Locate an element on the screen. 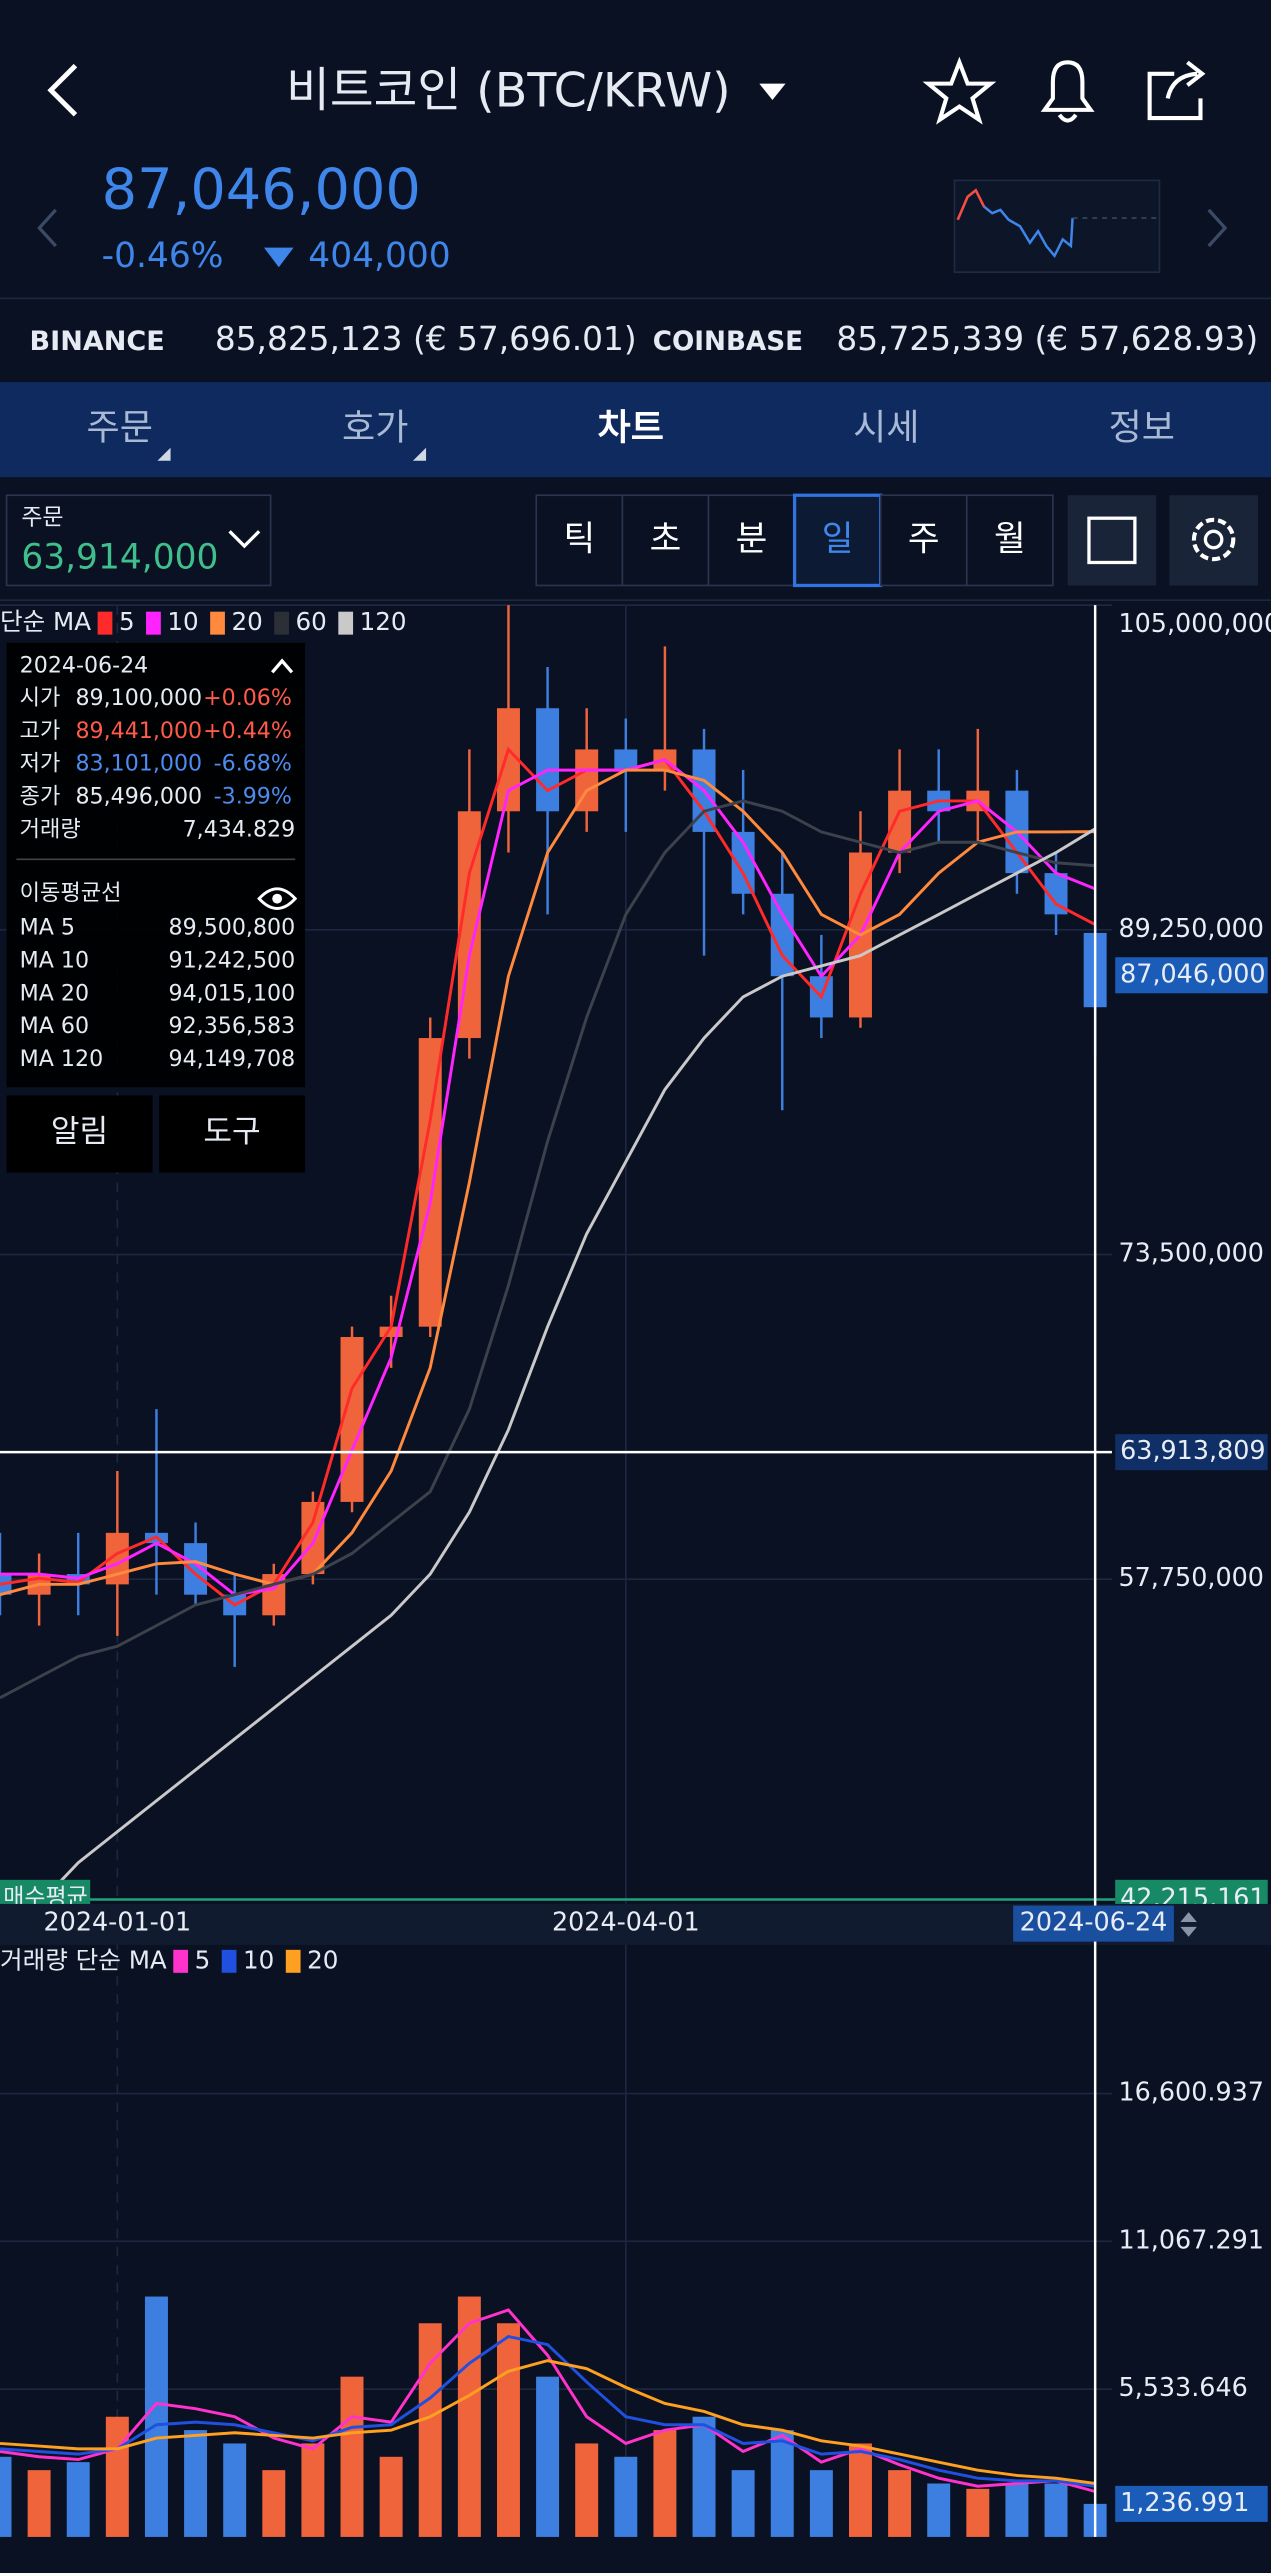 This screenshot has width=1271, height=2573. ohlc-value: 89,100,000 is located at coordinates (138, 698).